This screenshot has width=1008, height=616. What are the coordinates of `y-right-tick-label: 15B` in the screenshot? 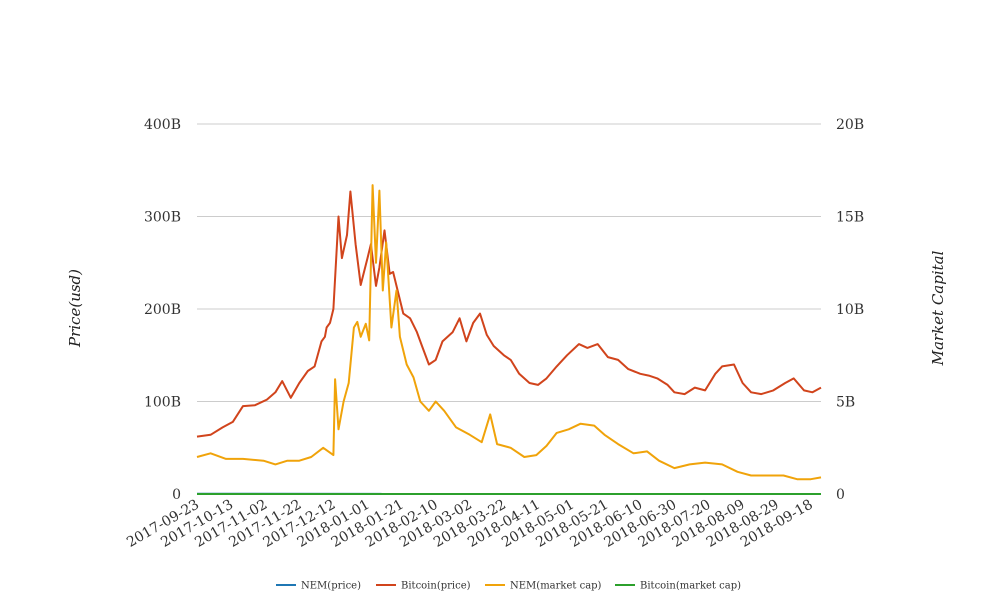 It's located at (850, 218).